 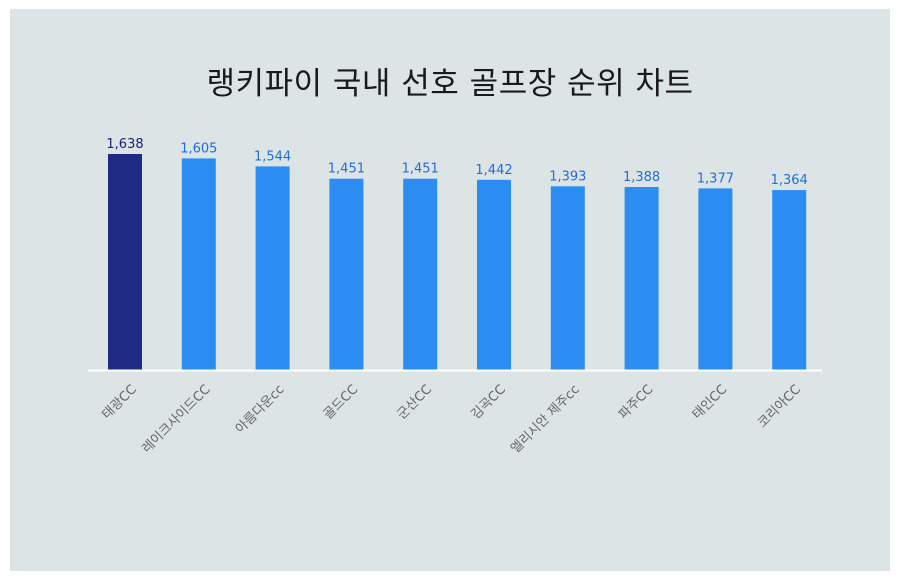 What do you see at coordinates (124, 144) in the screenshot?
I see `bar-value-label: 1,638` at bounding box center [124, 144].